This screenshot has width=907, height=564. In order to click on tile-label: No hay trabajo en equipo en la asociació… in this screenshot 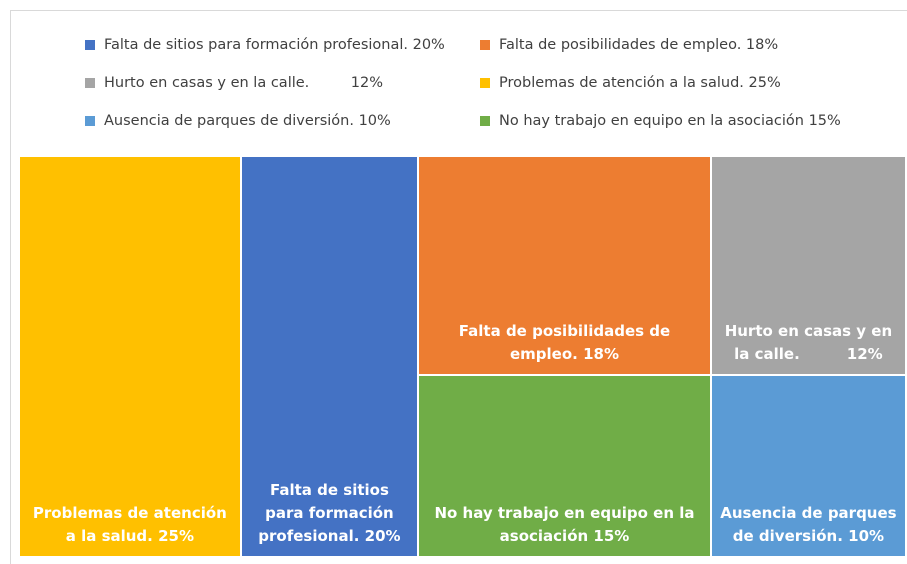, I will do `click(567, 524)`.